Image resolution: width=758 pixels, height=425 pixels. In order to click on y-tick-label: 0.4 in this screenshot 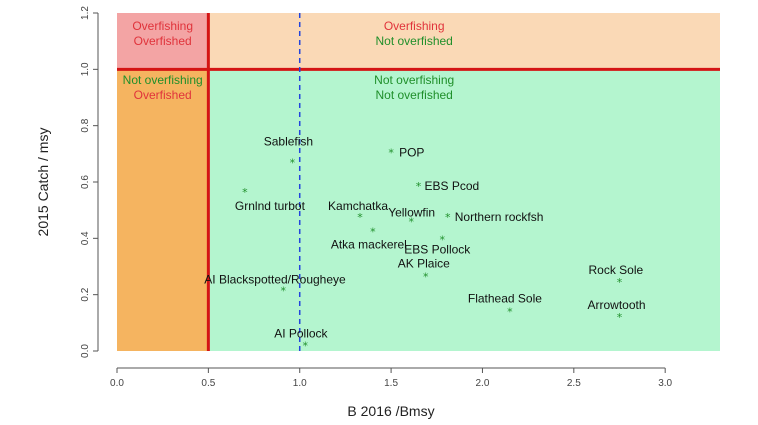, I will do `click(85, 238)`.